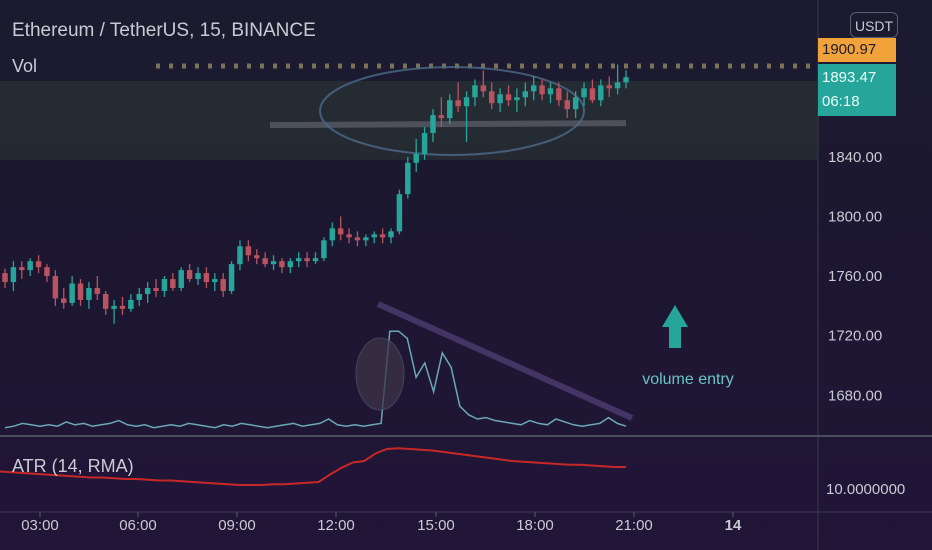 The width and height of the screenshot is (932, 550). What do you see at coordinates (857, 90) in the screenshot?
I see `last-price-tag: 1893.47 06:18` at bounding box center [857, 90].